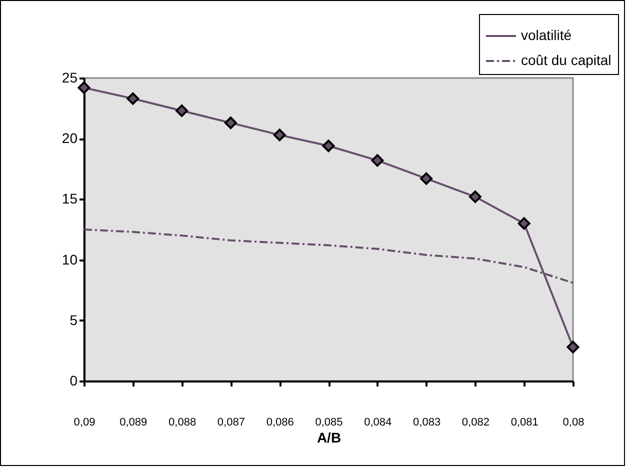 This screenshot has width=627, height=468. Describe the element at coordinates (280, 422) in the screenshot. I see `x-tick-label: 0,086` at that location.